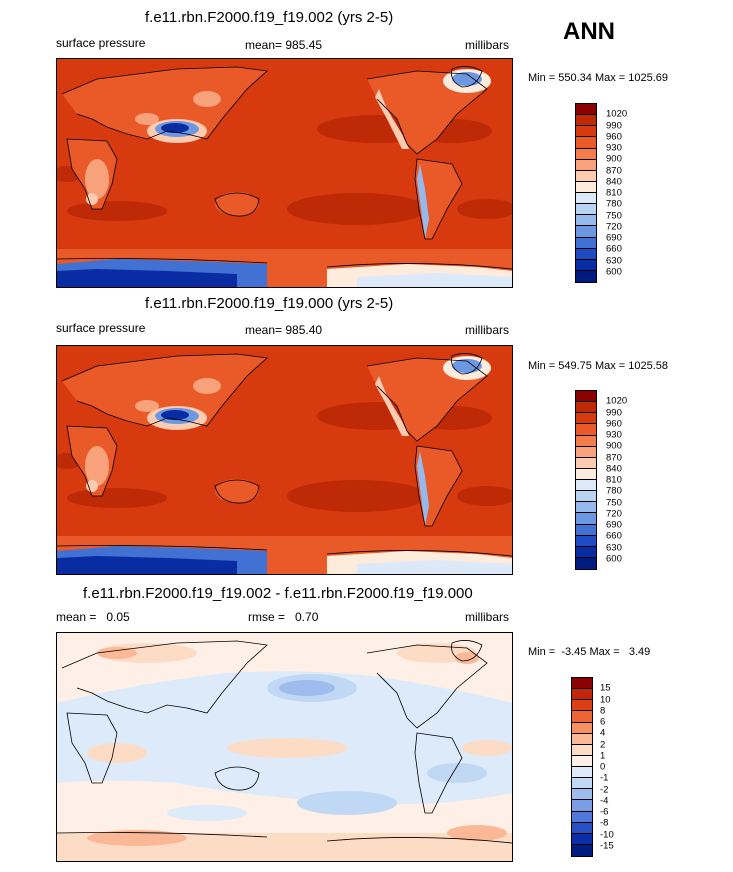 The height and width of the screenshot is (872, 733). What do you see at coordinates (598, 366) in the screenshot?
I see `panel2-minmax: Min = 549.75 Max = 1025.58` at bounding box center [598, 366].